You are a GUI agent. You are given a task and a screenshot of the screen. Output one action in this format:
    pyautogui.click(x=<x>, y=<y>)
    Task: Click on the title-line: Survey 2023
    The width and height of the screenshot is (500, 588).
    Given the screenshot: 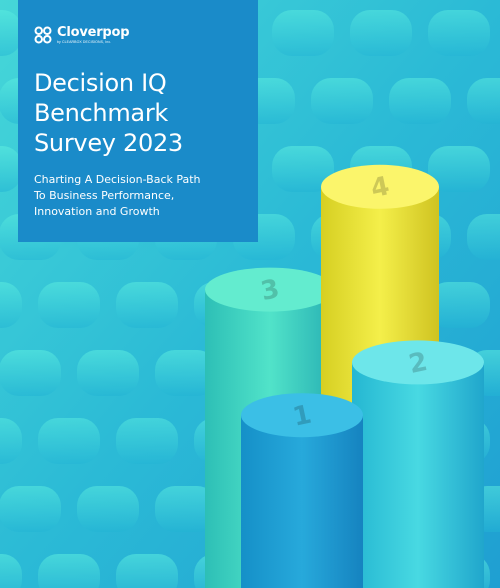 What is the action you would take?
    pyautogui.click(x=108, y=143)
    